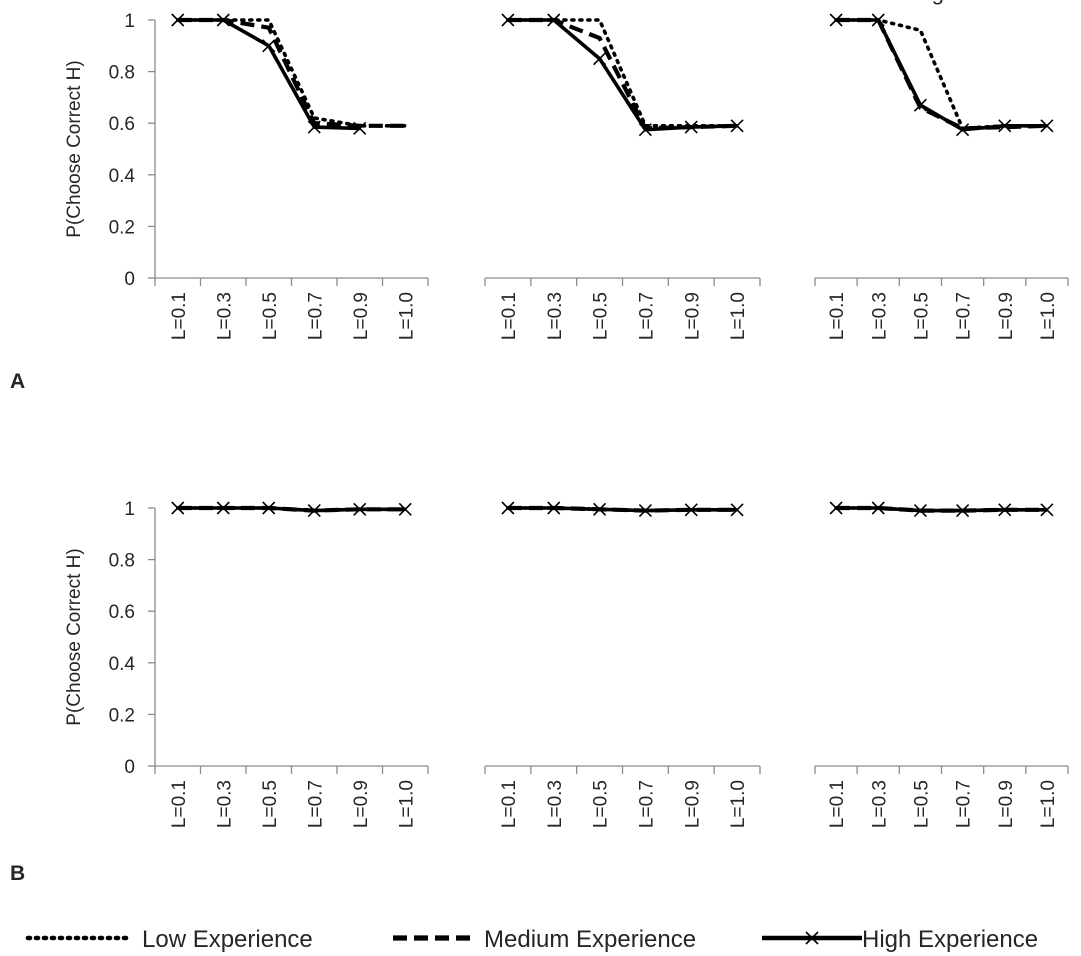 The height and width of the screenshot is (956, 1081). What do you see at coordinates (122, 227) in the screenshot?
I see `y-tick-label: 0.2` at bounding box center [122, 227].